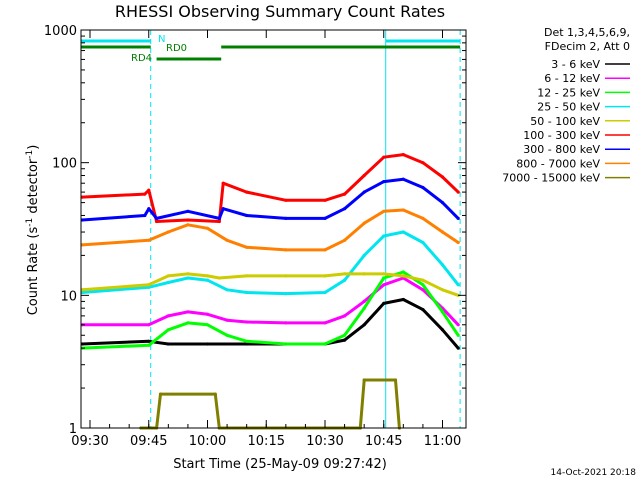 This screenshot has width=640, height=480. What do you see at coordinates (575, 64) in the screenshot?
I see `legend-label: 3 - 6 keV` at bounding box center [575, 64].